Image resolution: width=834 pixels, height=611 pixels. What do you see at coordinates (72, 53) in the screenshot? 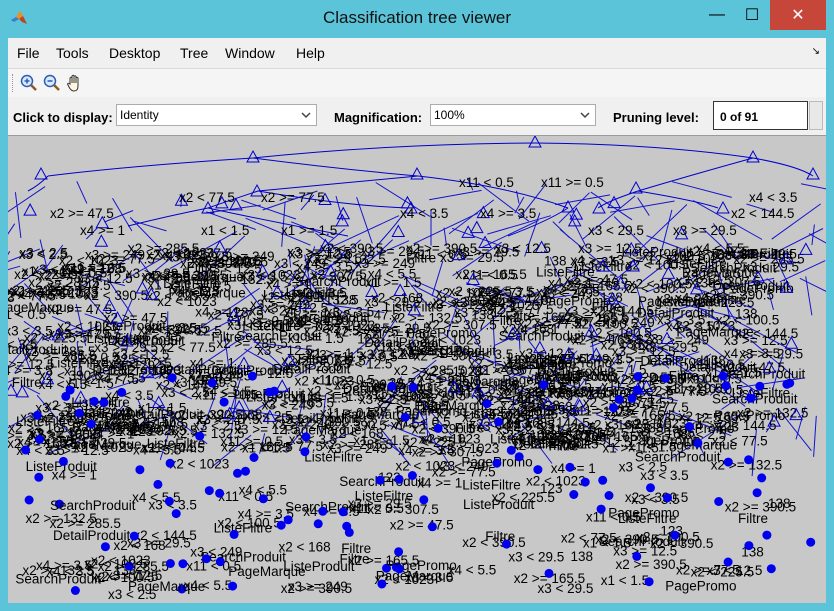
I see `menu-tools: Tools` at bounding box center [72, 53].